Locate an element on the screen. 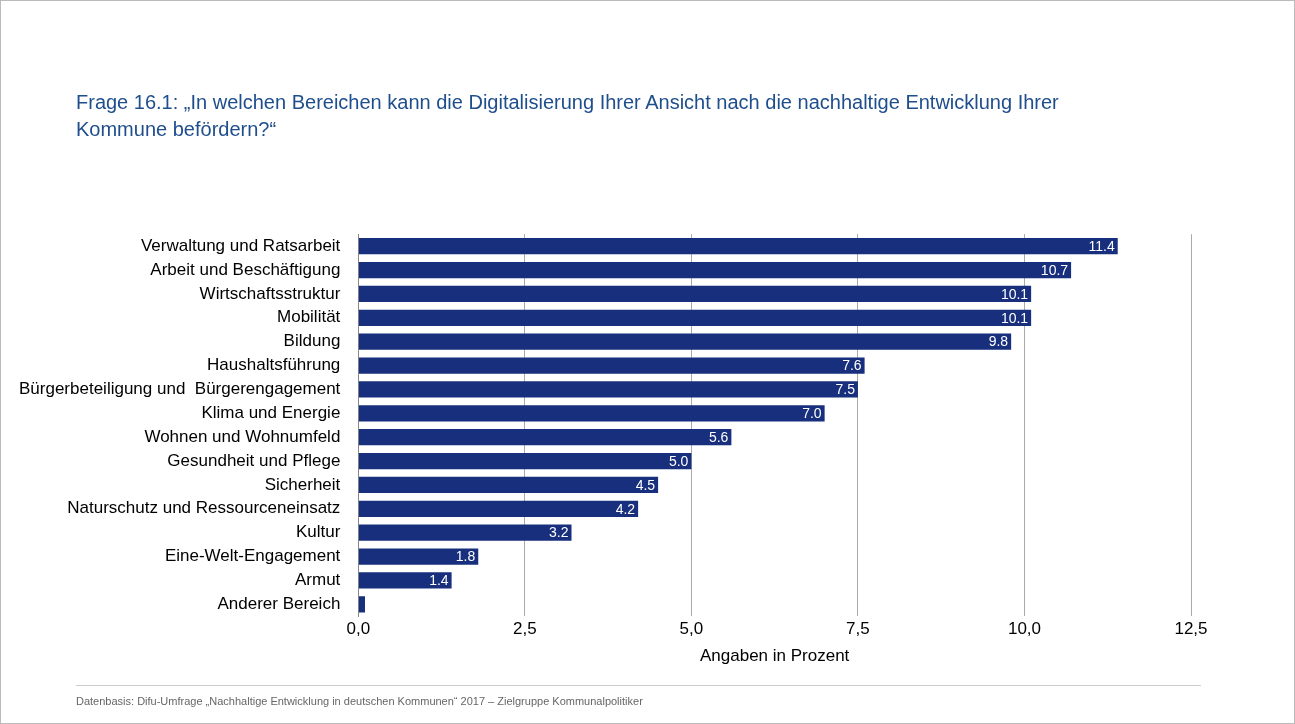 This screenshot has height=724, width=1295. data-label: 10.7 is located at coordinates (1054, 269).